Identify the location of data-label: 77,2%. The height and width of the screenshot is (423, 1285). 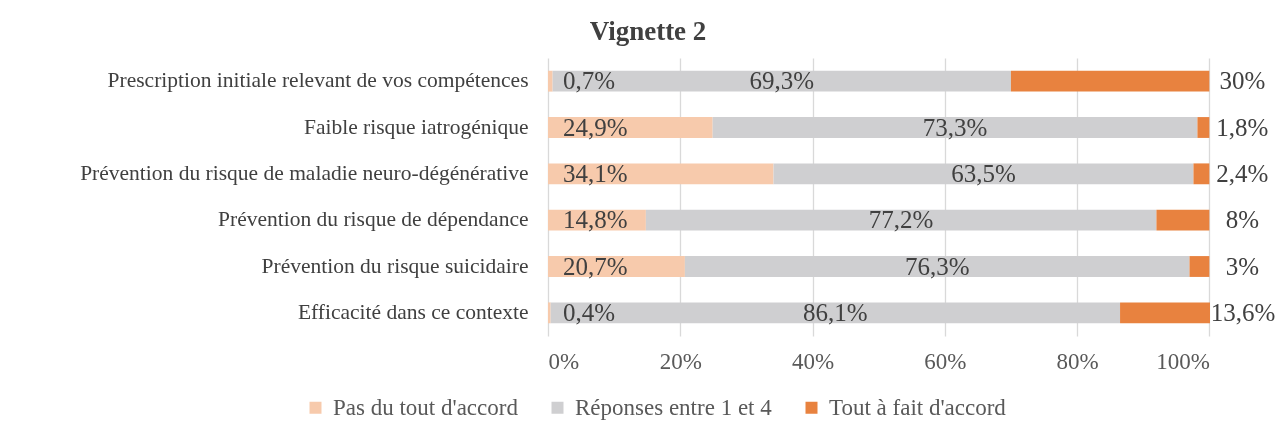
(901, 220).